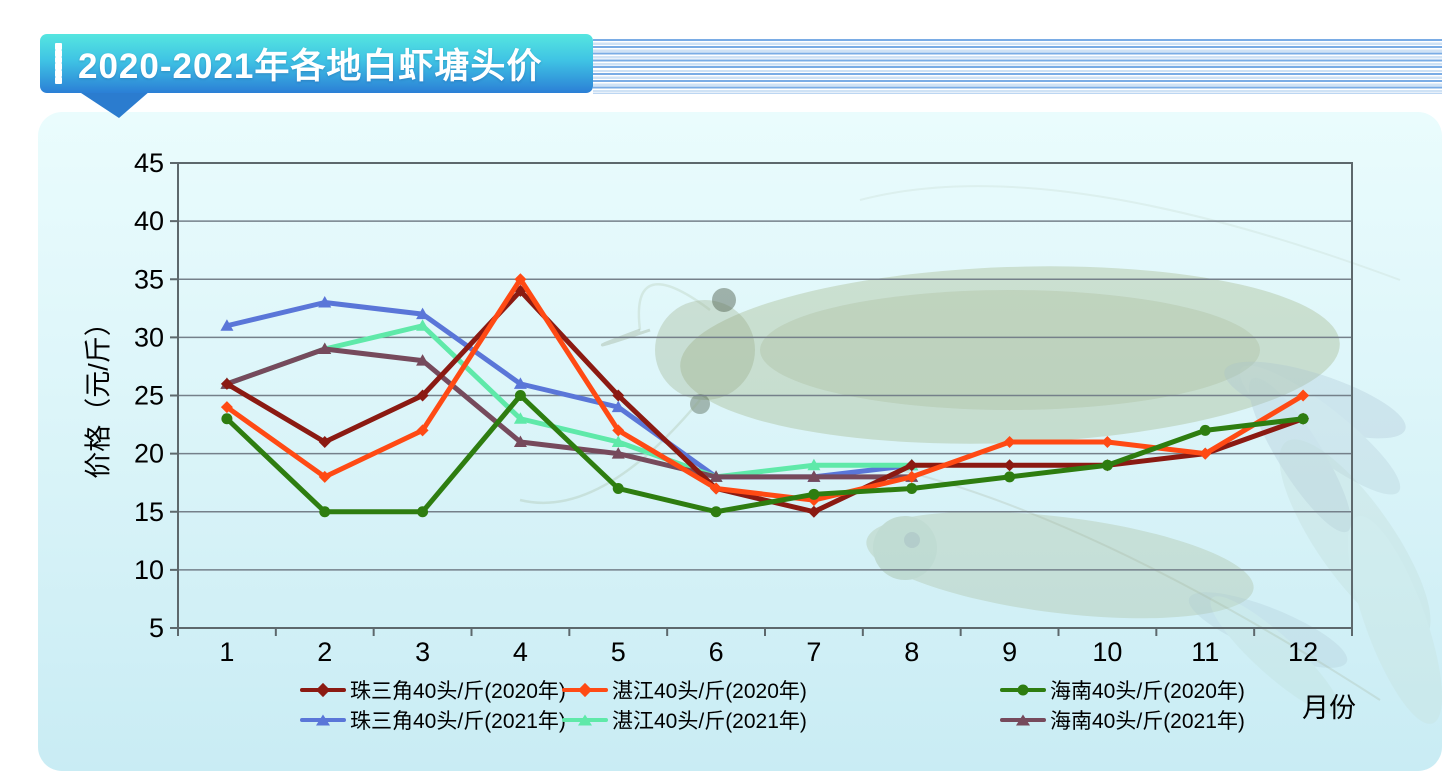 Image resolution: width=1442 pixels, height=781 pixels. I want to click on x-tick-label: 7, so click(813, 652).